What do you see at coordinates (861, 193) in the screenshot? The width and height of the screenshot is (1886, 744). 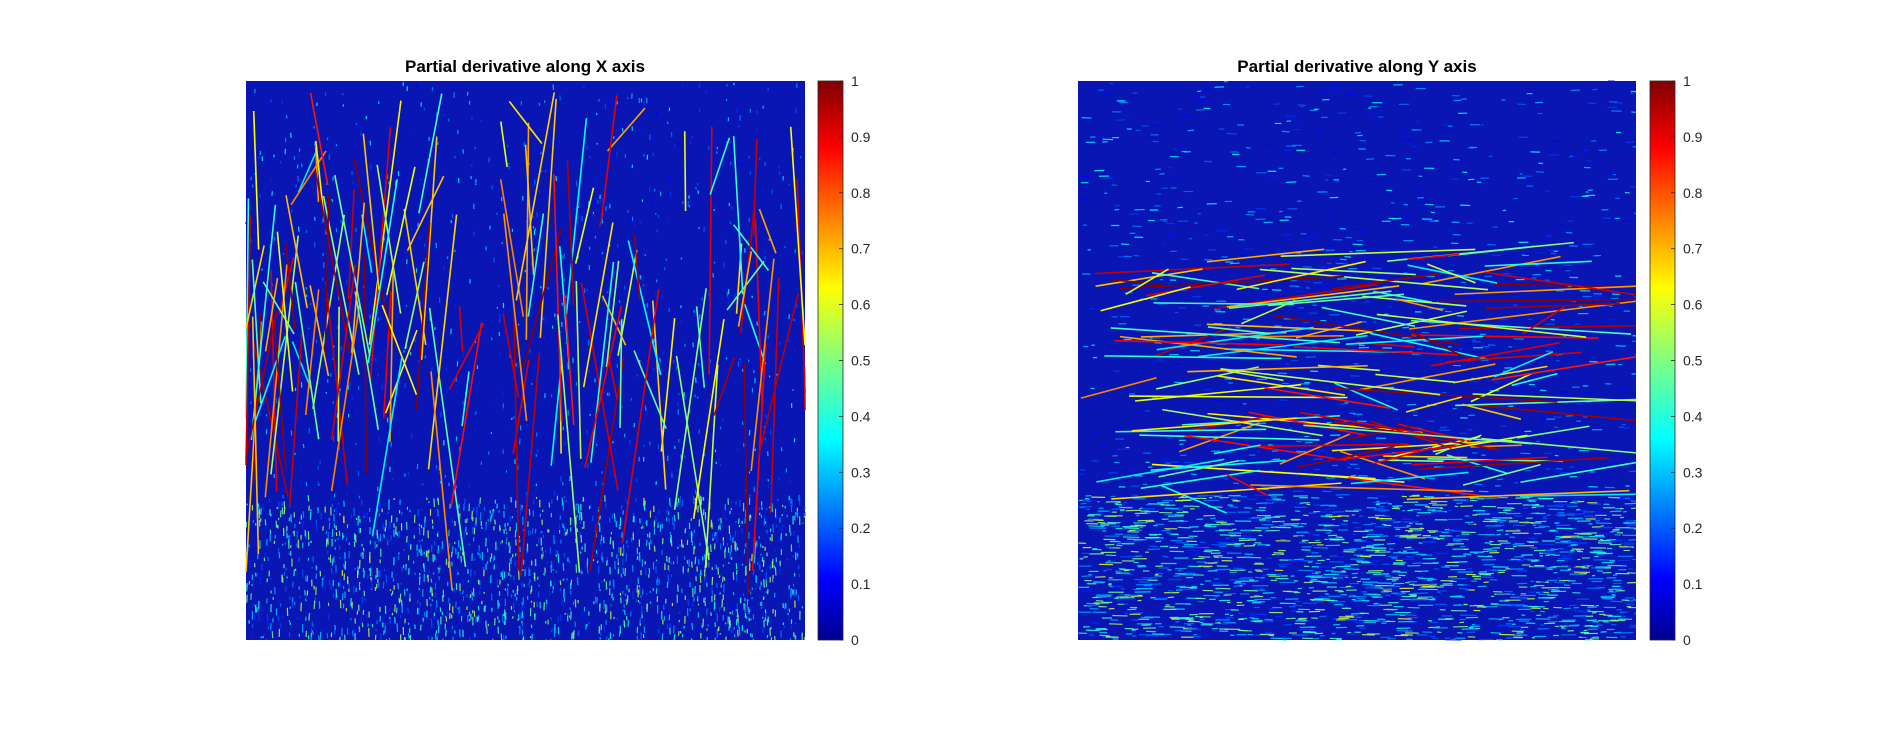 I see `colorbar-tick-label: 0.8` at bounding box center [861, 193].